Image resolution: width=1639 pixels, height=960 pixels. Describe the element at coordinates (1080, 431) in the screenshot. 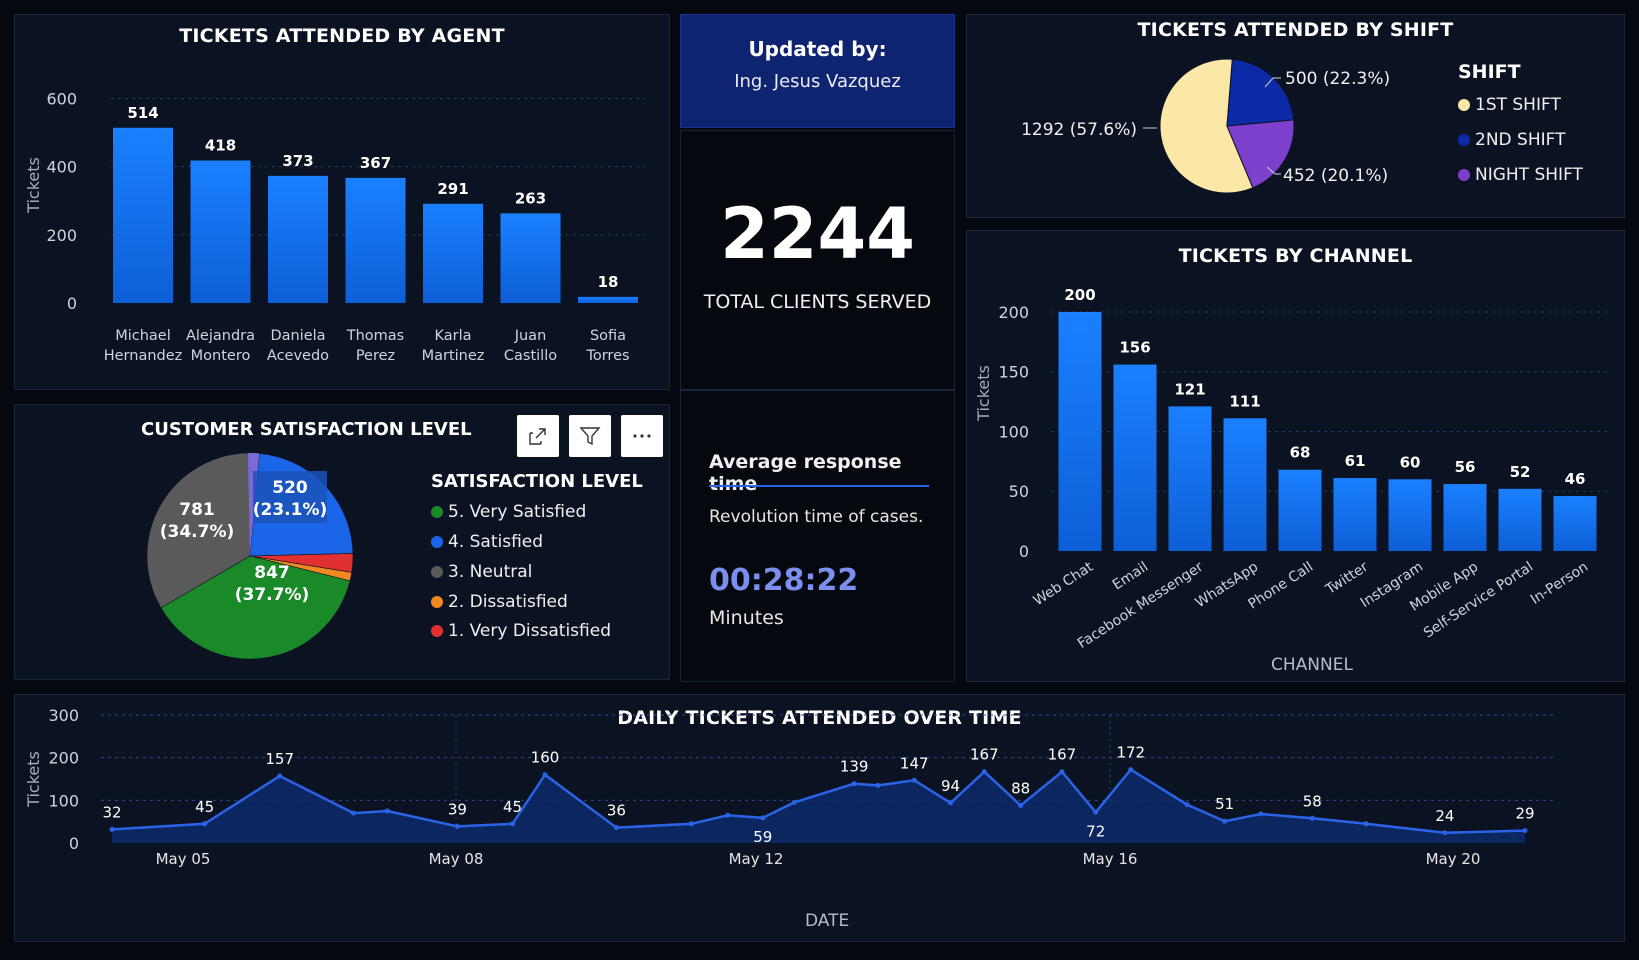

I see `bar-web-chat` at that location.